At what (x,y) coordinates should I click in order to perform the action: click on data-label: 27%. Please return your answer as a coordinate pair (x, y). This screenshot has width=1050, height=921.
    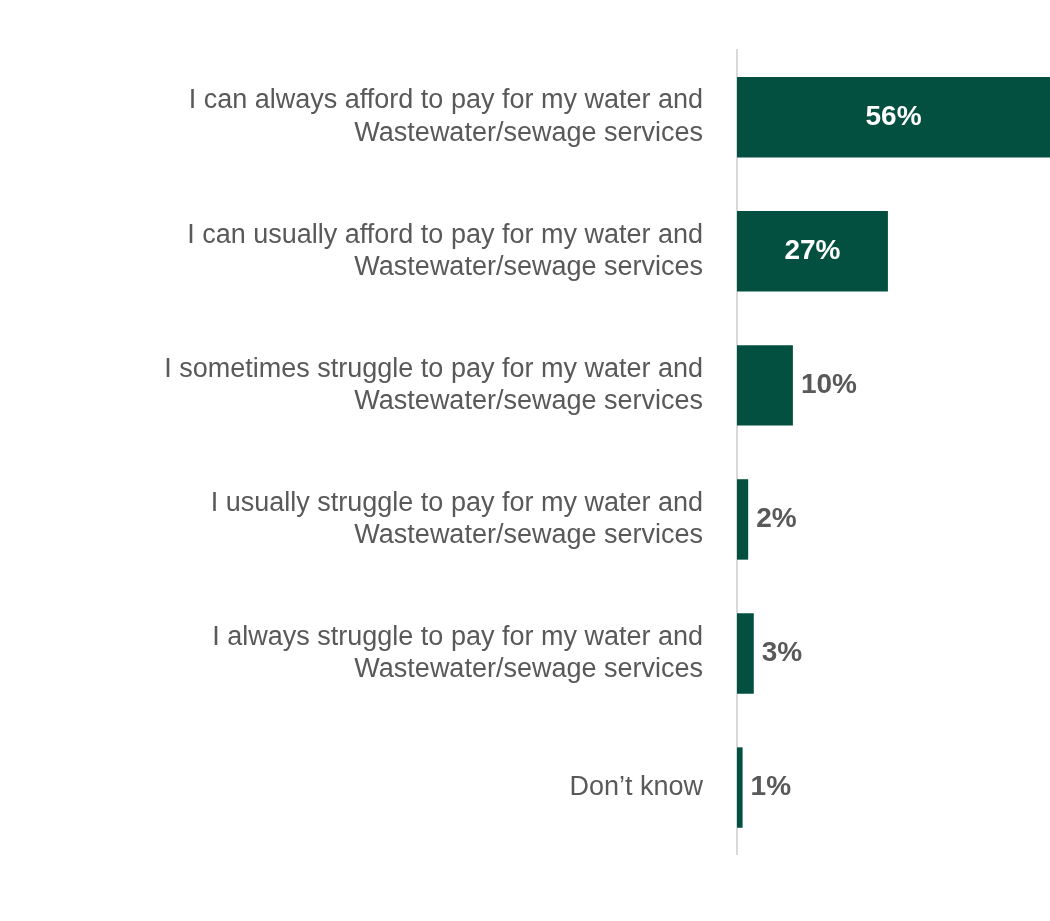
    Looking at the image, I should click on (812, 250).